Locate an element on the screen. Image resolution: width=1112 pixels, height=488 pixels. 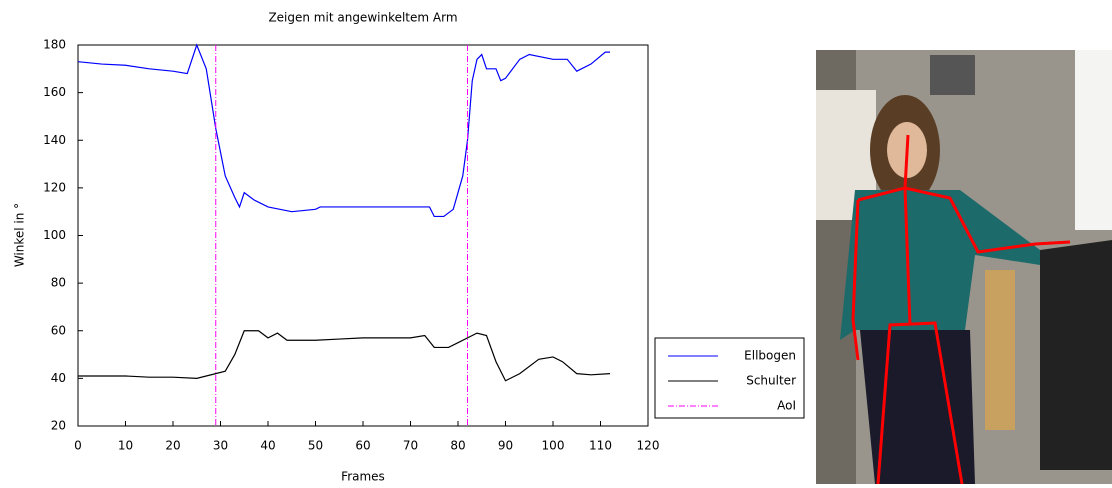
y-tick-label: 160 is located at coordinates (54, 92).